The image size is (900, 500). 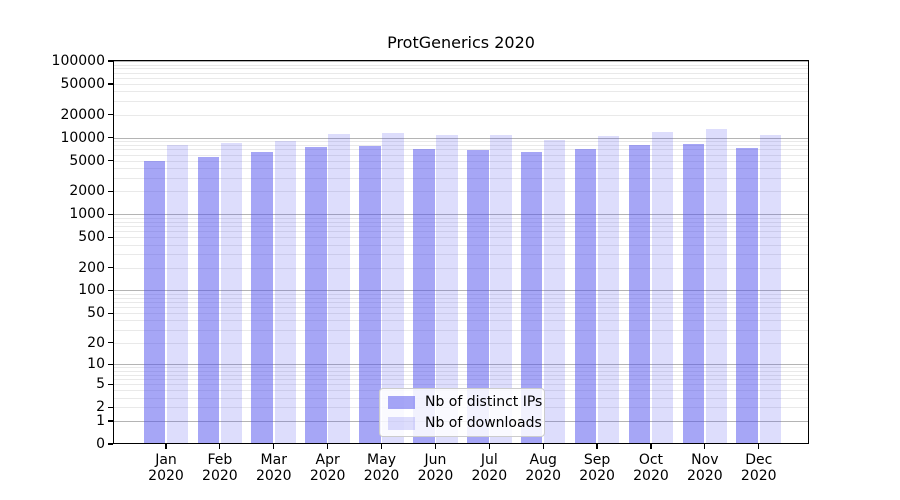 I want to click on x-tick-label: Jul 2020, so click(x=489, y=468).